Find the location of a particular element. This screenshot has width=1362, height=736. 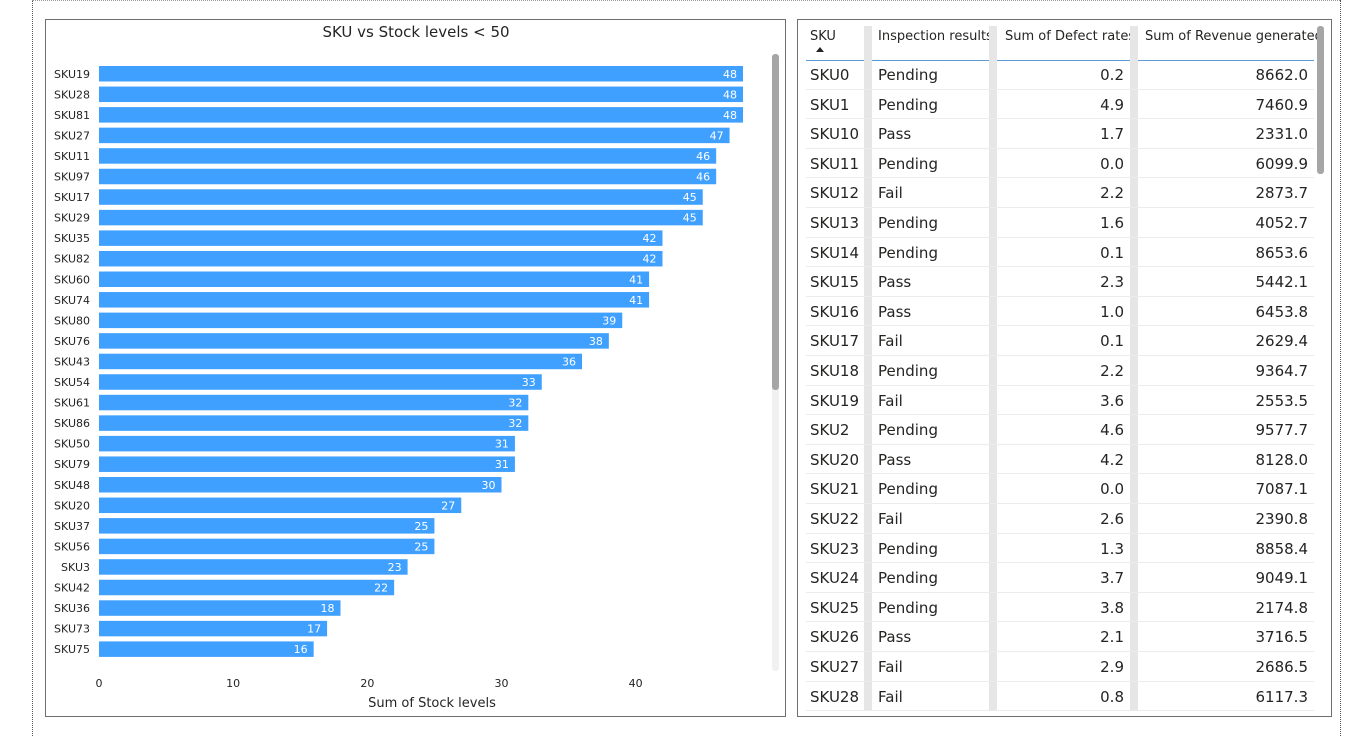

bar-group: SKU56 25 is located at coordinates (244, 546).